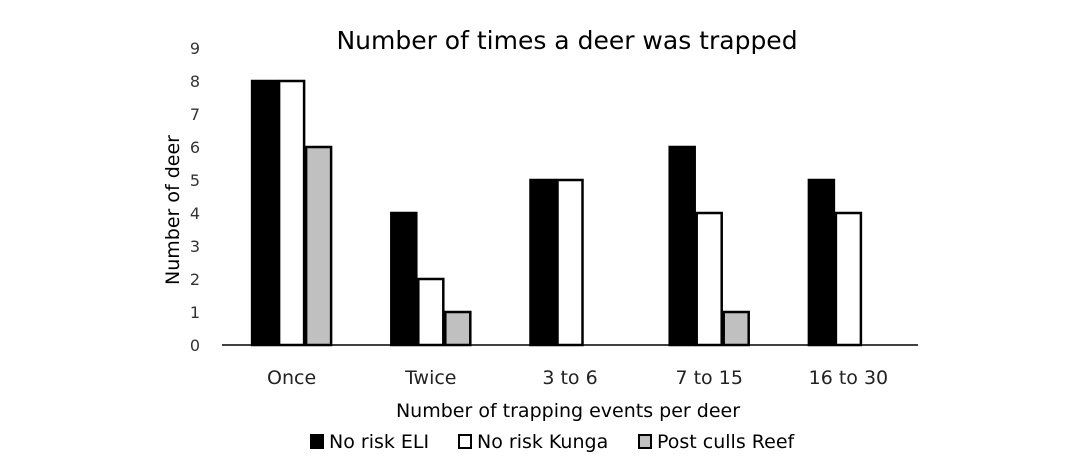  I want to click on y-tick-label: 8, so click(195, 81).